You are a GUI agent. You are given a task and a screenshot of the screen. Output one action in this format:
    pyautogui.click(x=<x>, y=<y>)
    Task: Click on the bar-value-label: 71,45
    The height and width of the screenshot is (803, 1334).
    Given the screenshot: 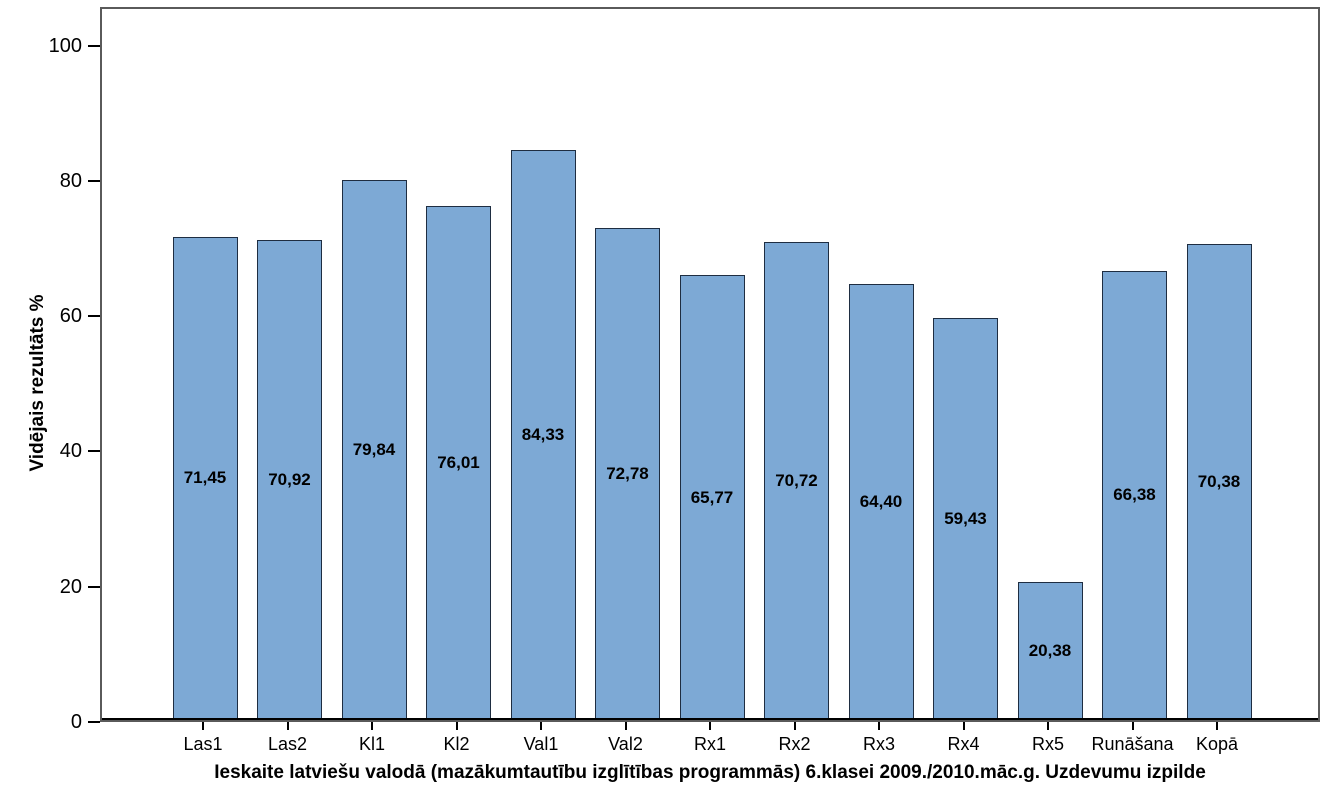 What is the action you would take?
    pyautogui.click(x=205, y=478)
    